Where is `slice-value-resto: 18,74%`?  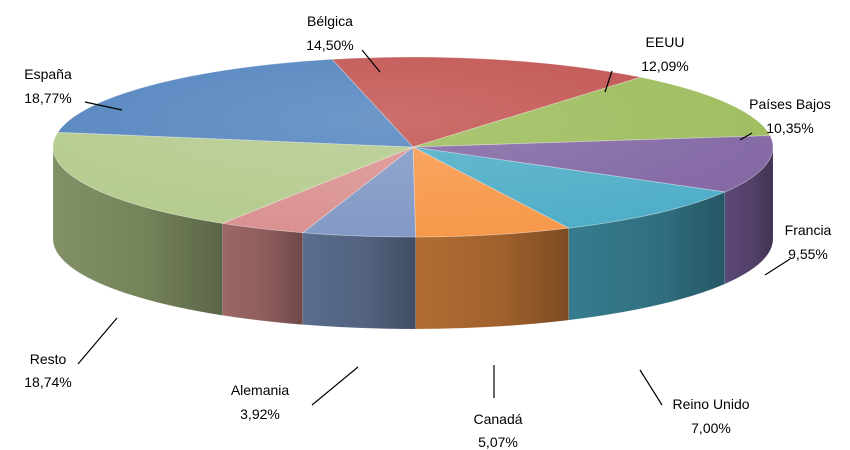 slice-value-resto: 18,74% is located at coordinates (47, 382).